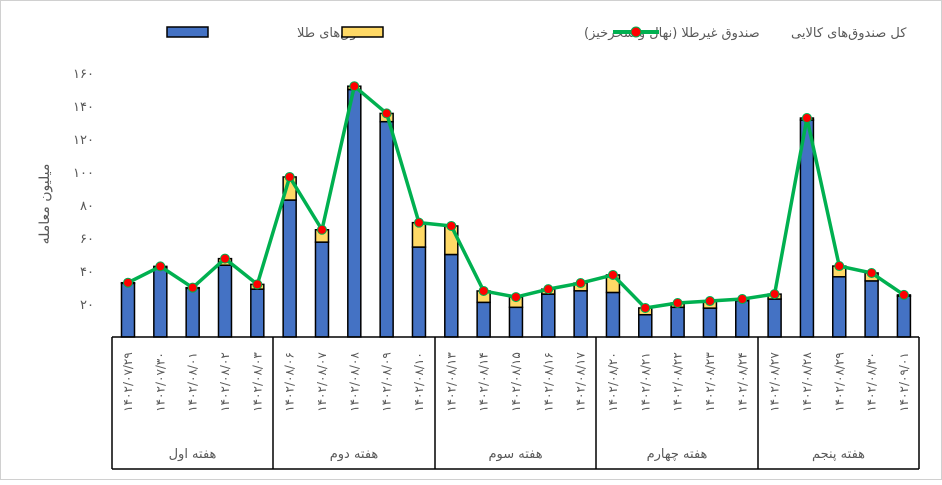 The width and height of the screenshot is (942, 485). Describe the element at coordinates (548, 382) in the screenshot. I see `x-tick-label: ۱۴۰۲/۰۸/۱۶` at that location.